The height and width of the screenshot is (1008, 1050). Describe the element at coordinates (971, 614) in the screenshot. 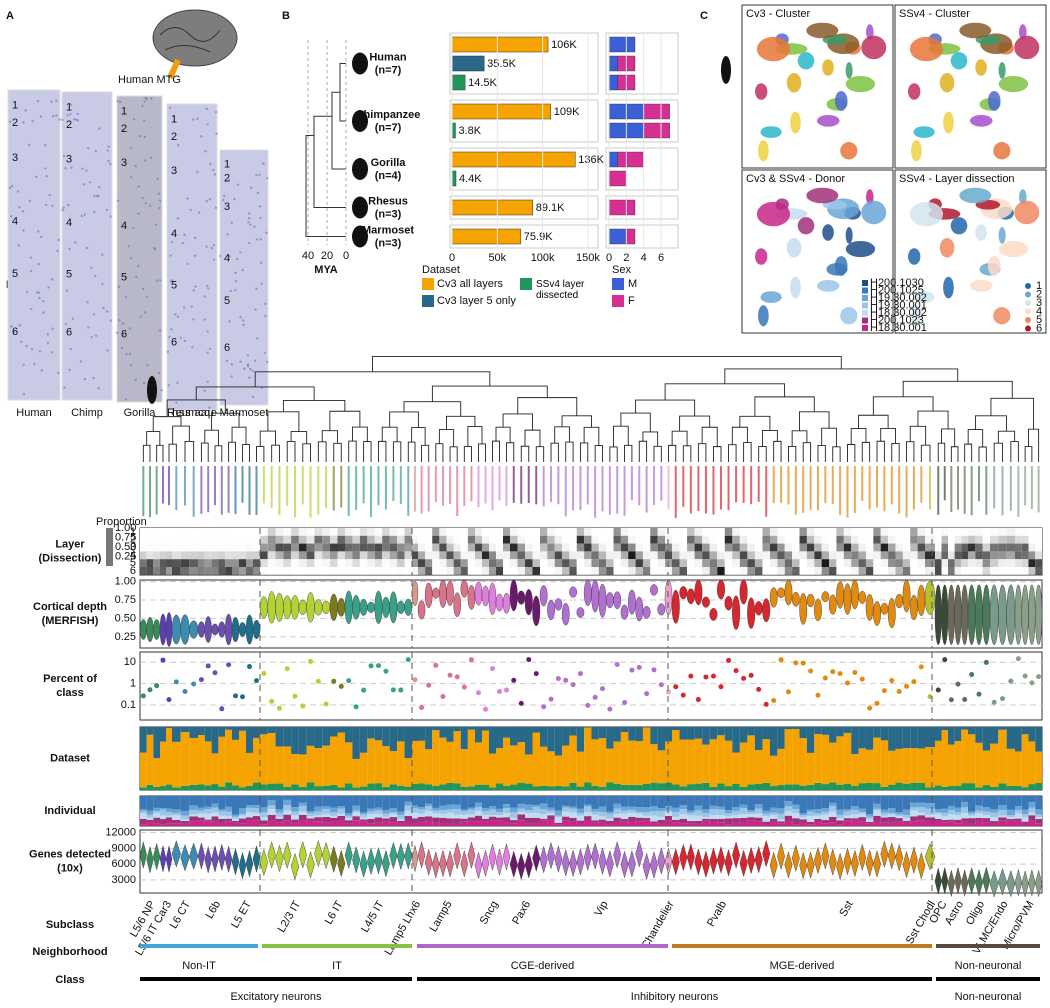

I see `violin` at that location.